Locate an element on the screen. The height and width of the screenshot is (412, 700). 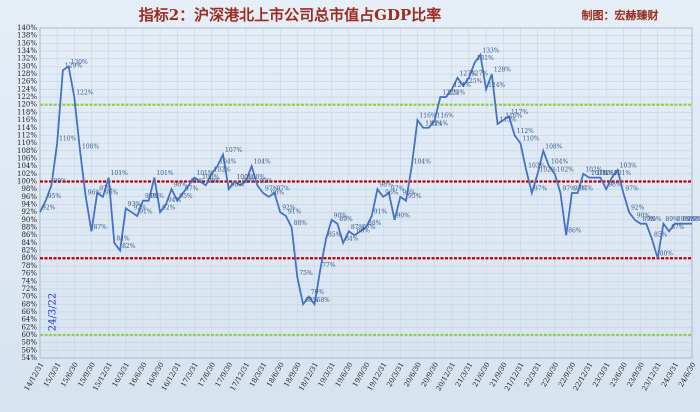
y-tick-label: 136% is located at coordinates (27, 43).